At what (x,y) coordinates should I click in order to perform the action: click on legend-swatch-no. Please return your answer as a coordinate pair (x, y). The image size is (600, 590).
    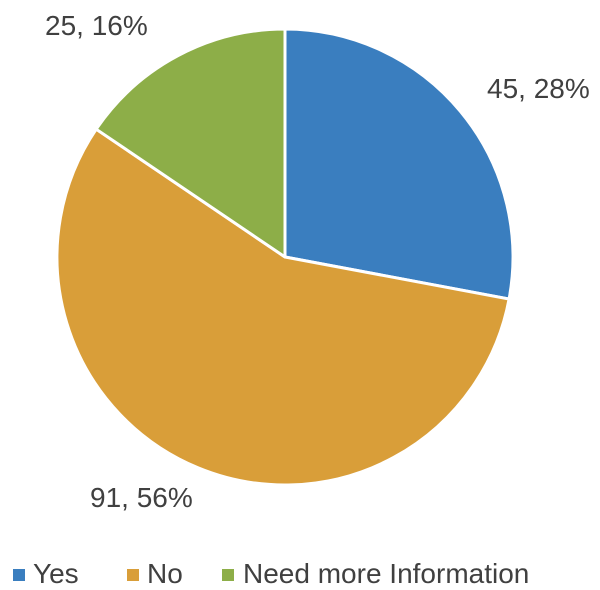
    Looking at the image, I should click on (133, 575).